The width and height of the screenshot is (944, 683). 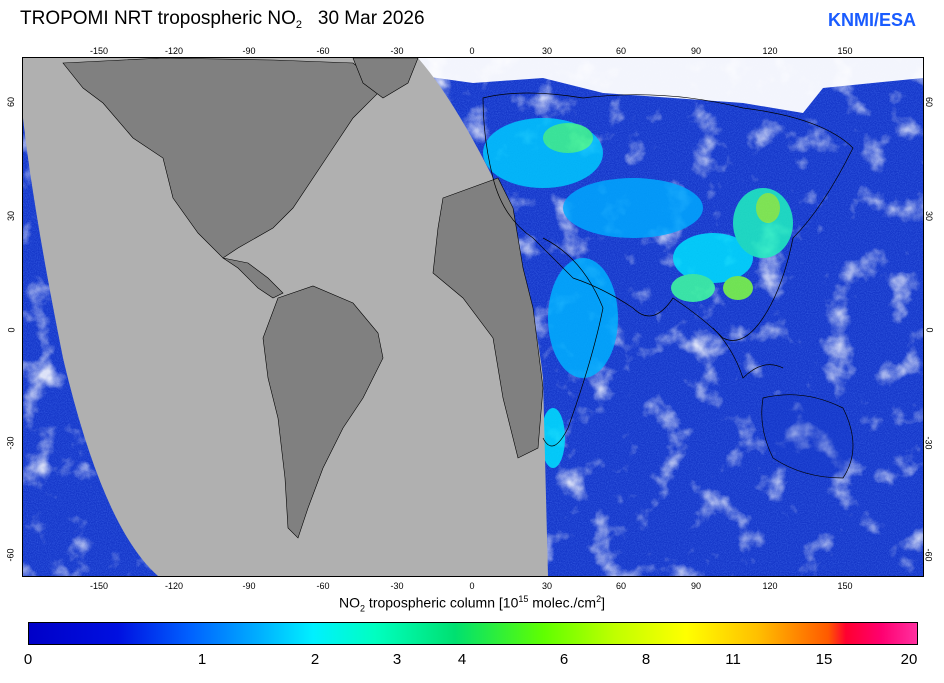 What do you see at coordinates (845, 51) in the screenshot?
I see `top-lon-tick: 150` at bounding box center [845, 51].